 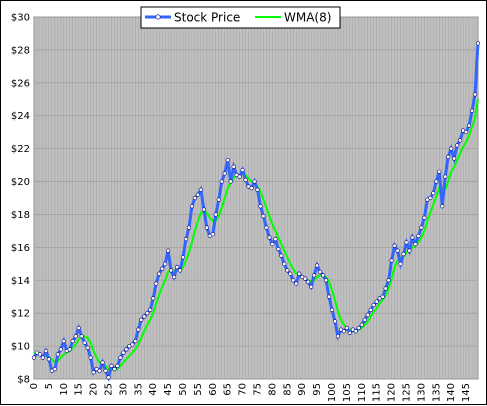 I want to click on x-tick-label: 55, so click(x=198, y=389).